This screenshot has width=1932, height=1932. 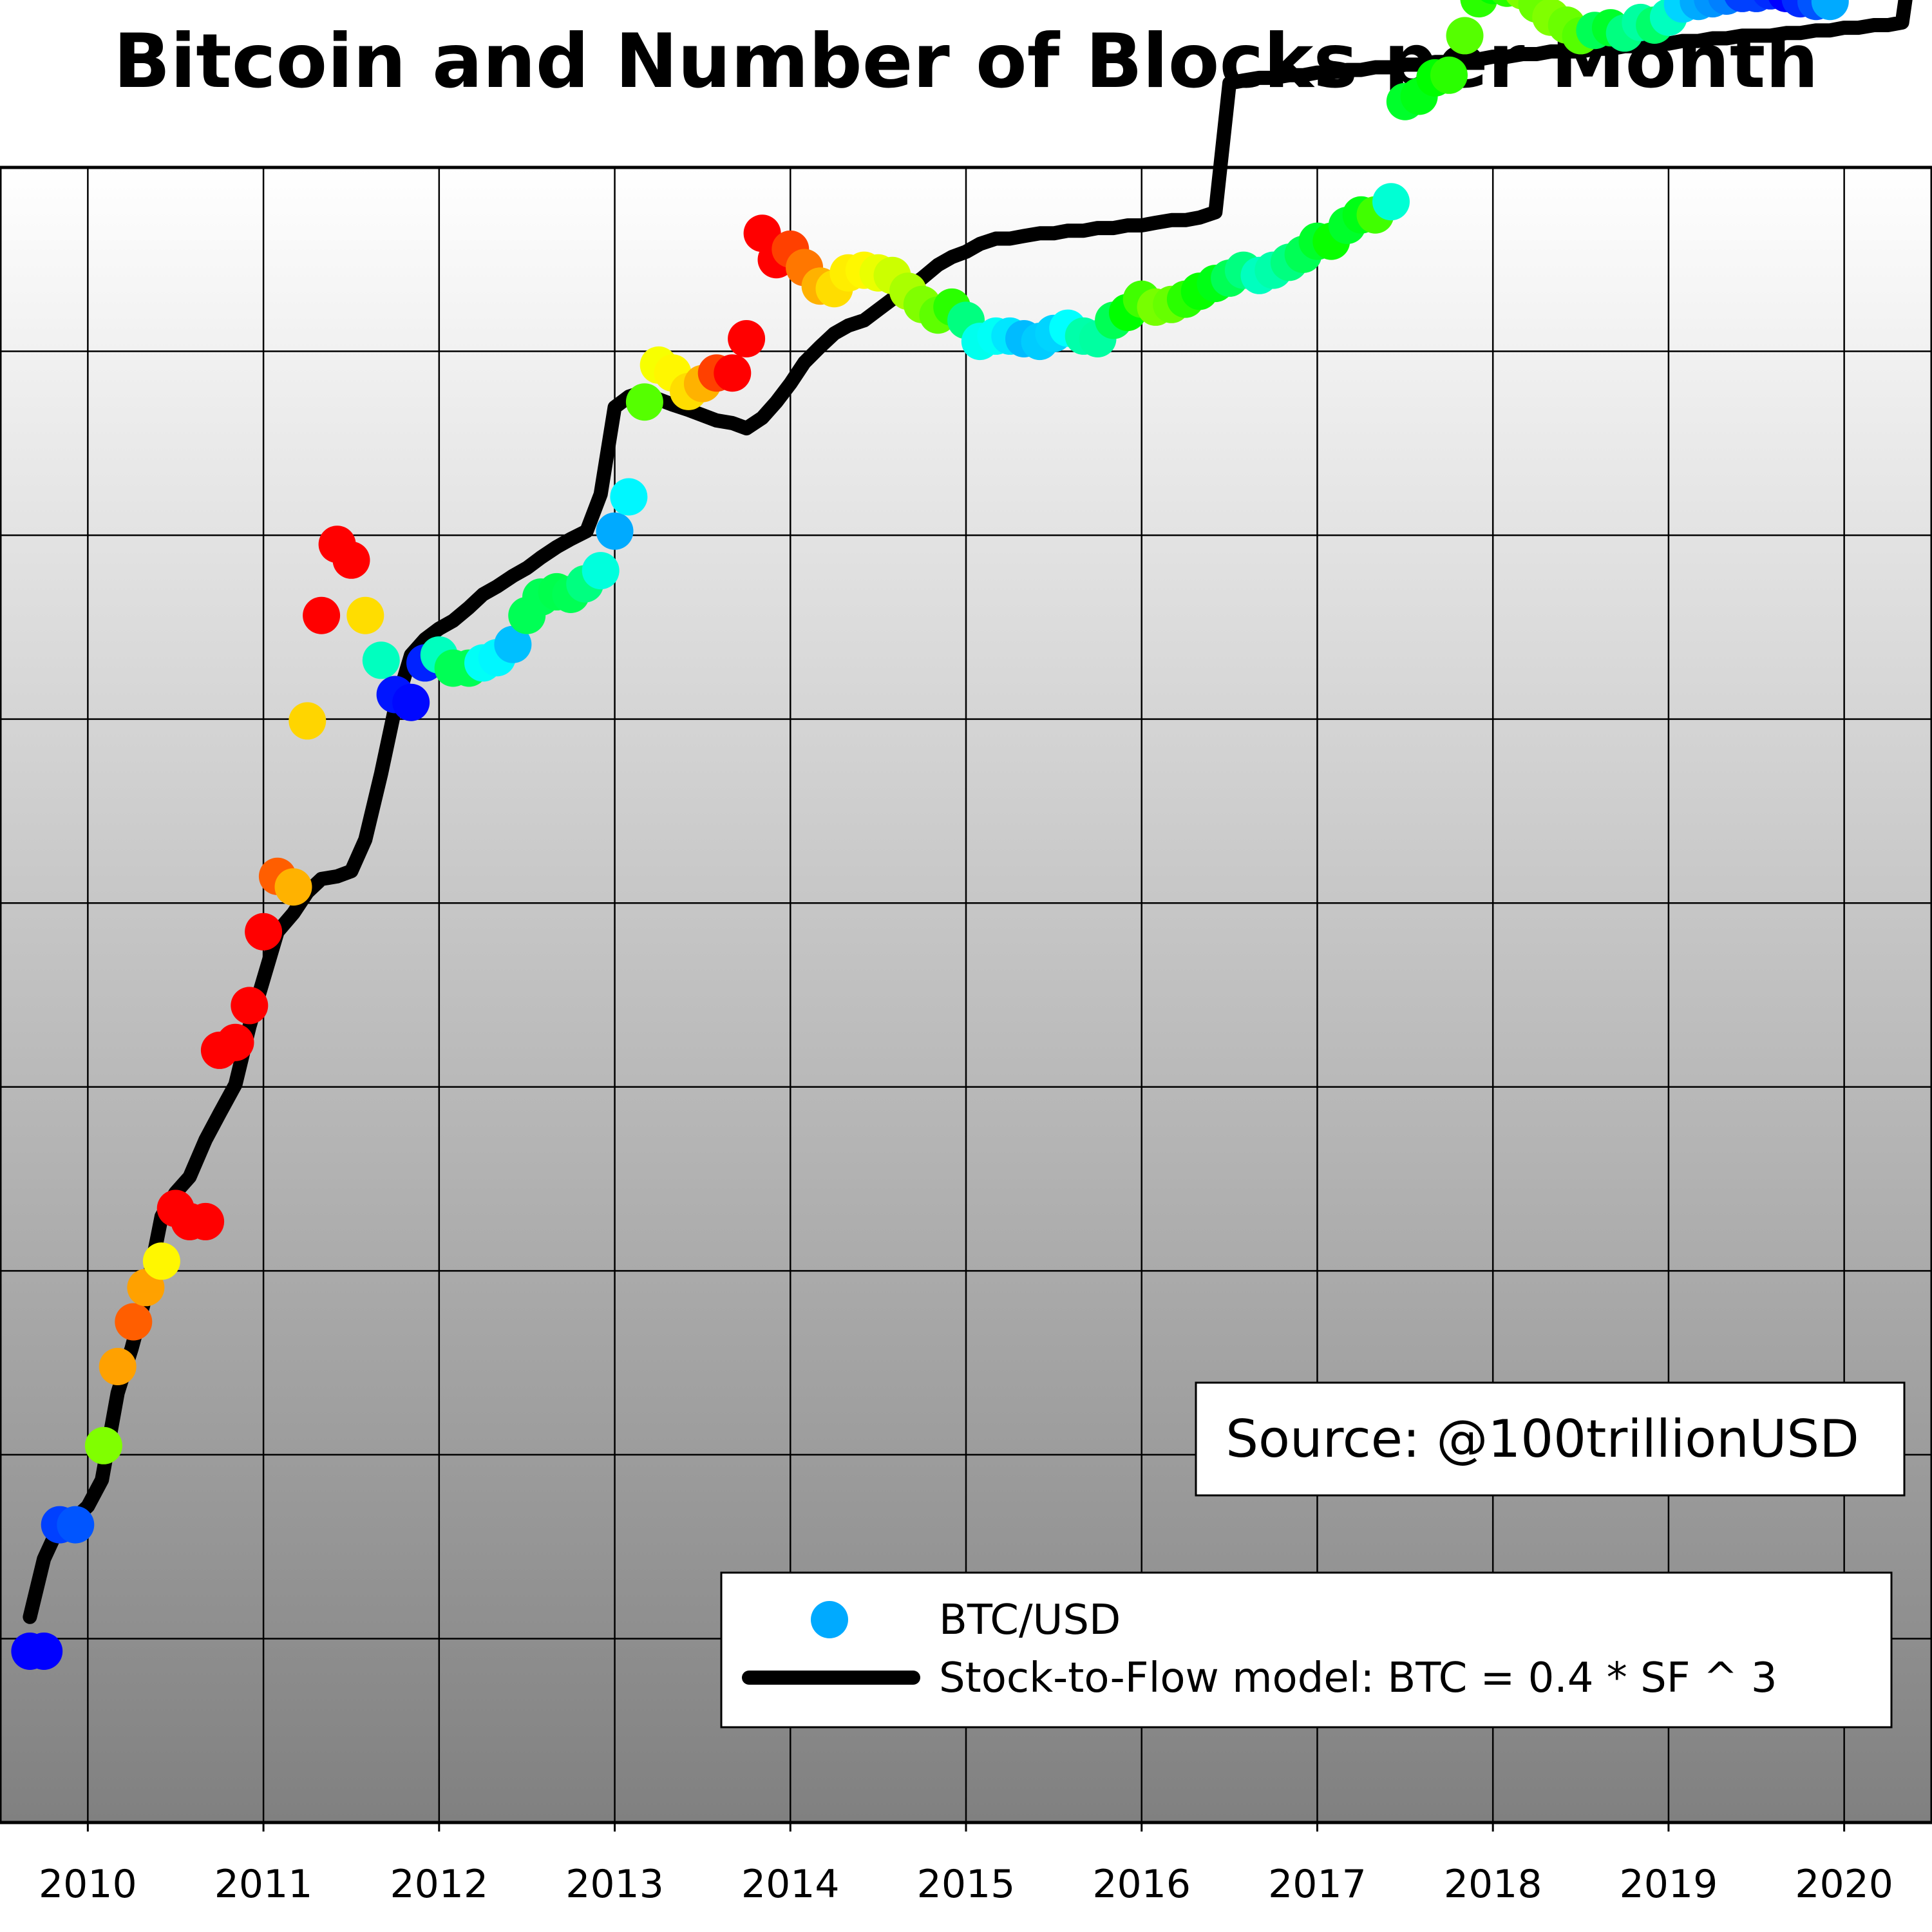 I want to click on chart-title: Bitcoin and Number of Blocks per Month, so click(x=966, y=62).